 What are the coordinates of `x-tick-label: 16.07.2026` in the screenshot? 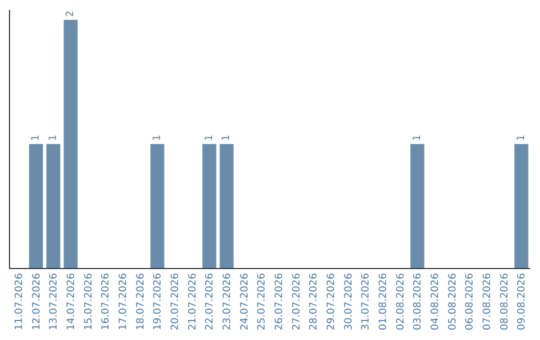 It's located at (106, 301).